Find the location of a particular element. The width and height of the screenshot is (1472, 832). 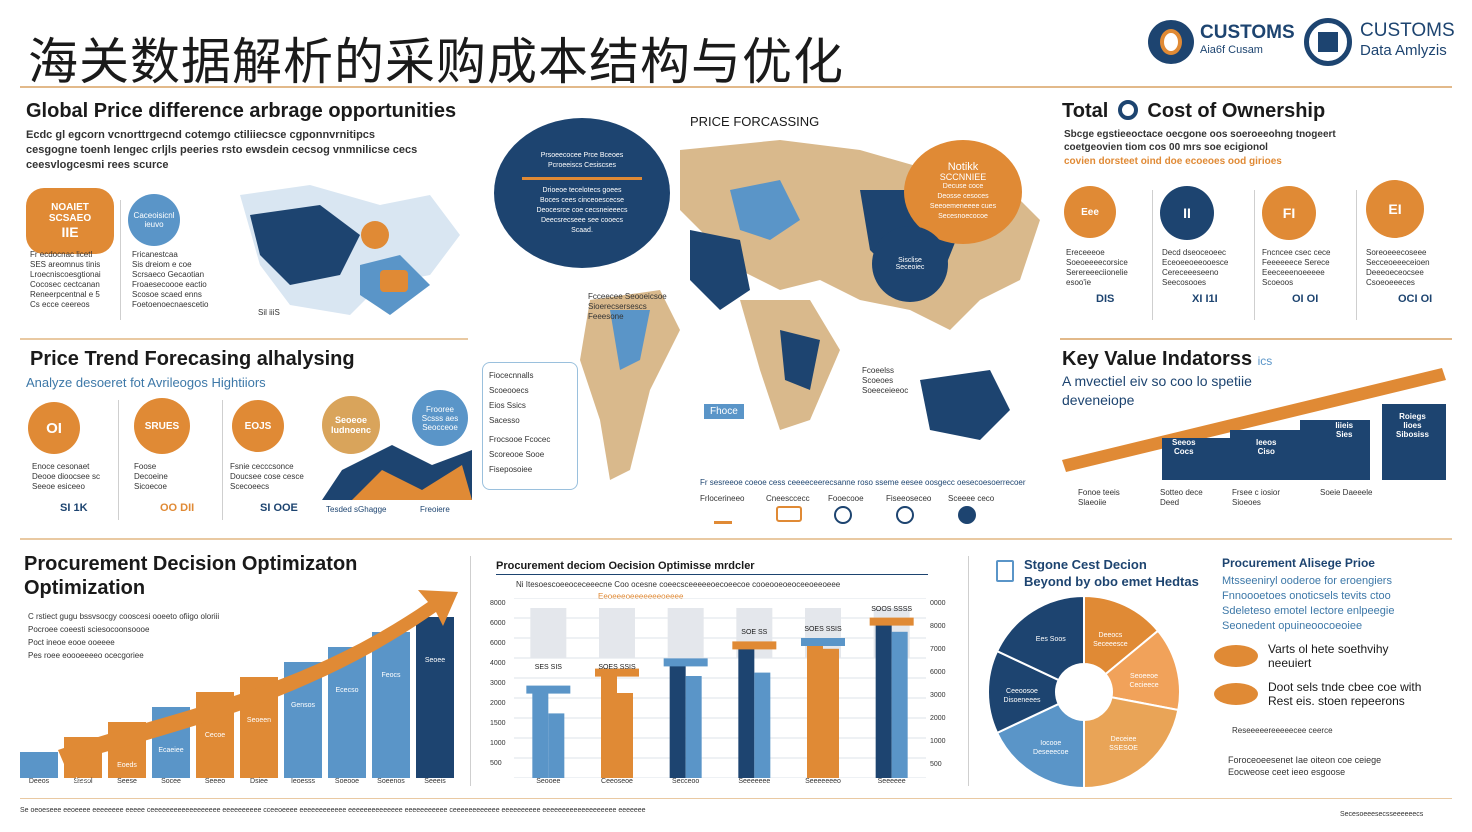

kvi-label-1: Fonoe teeis Slaeoiie is located at coordinates (1099, 497).